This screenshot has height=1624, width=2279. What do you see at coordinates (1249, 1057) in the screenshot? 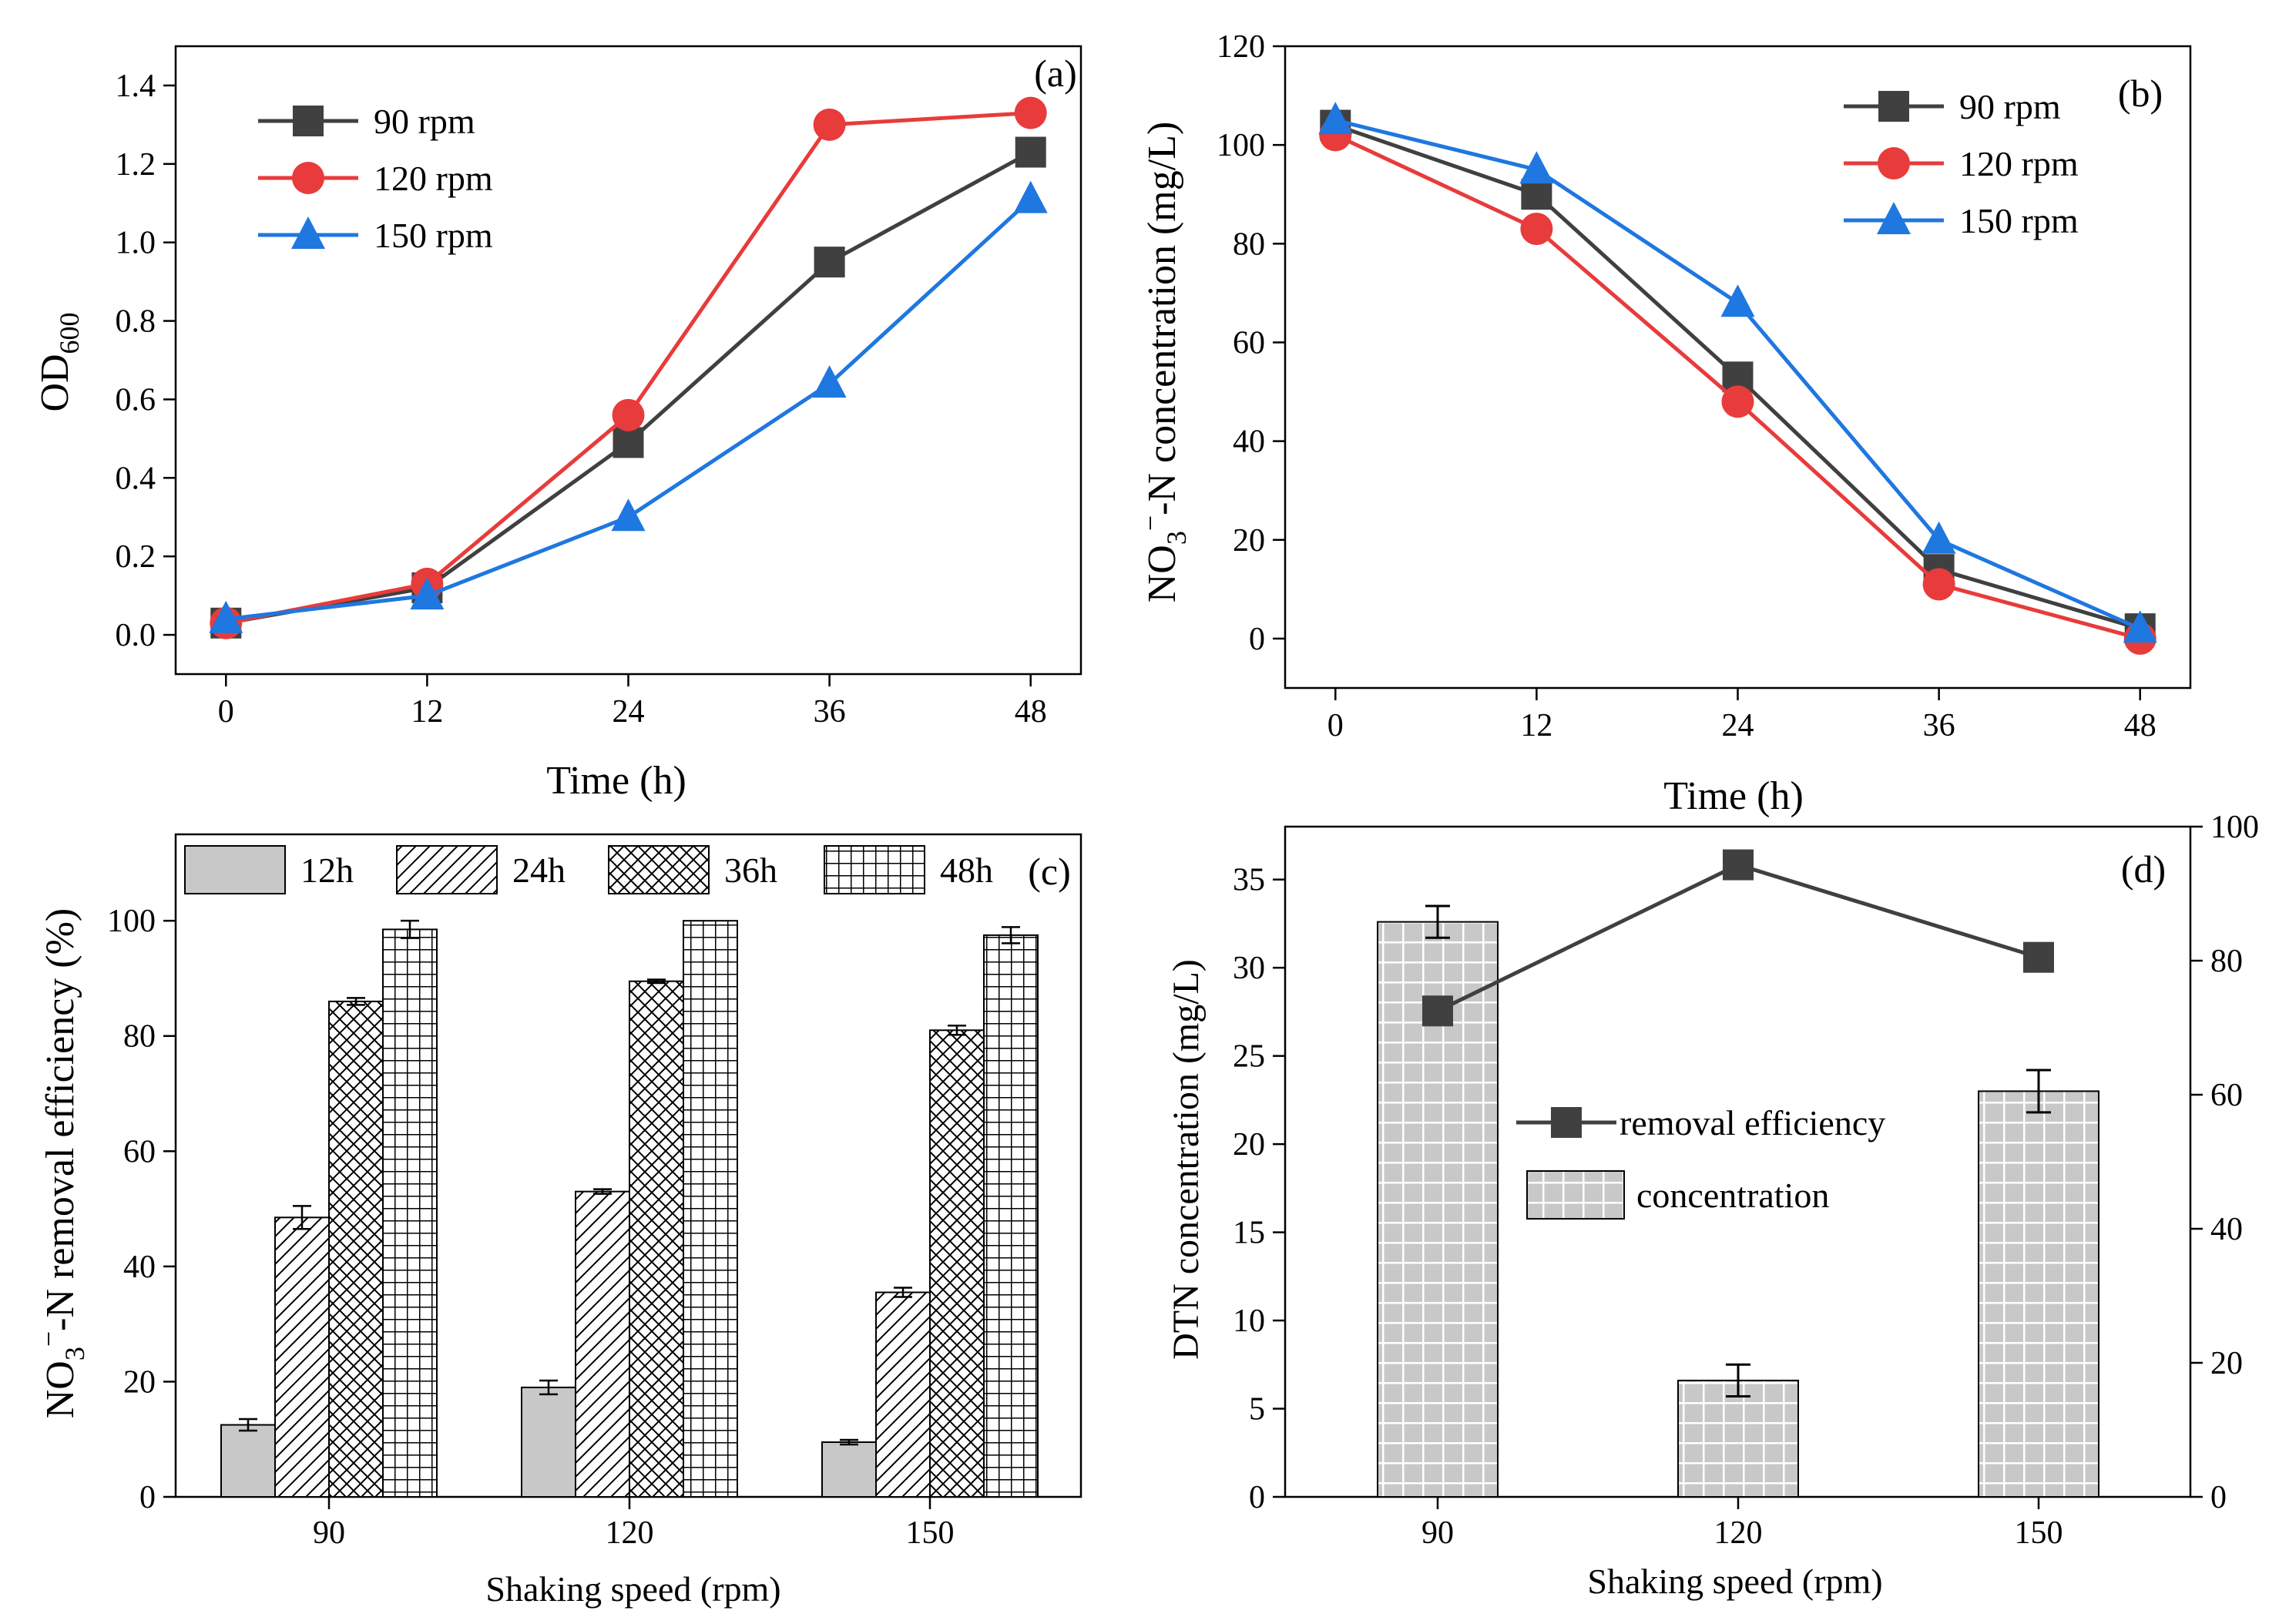
I see `y-tick-label: 25` at bounding box center [1249, 1057].